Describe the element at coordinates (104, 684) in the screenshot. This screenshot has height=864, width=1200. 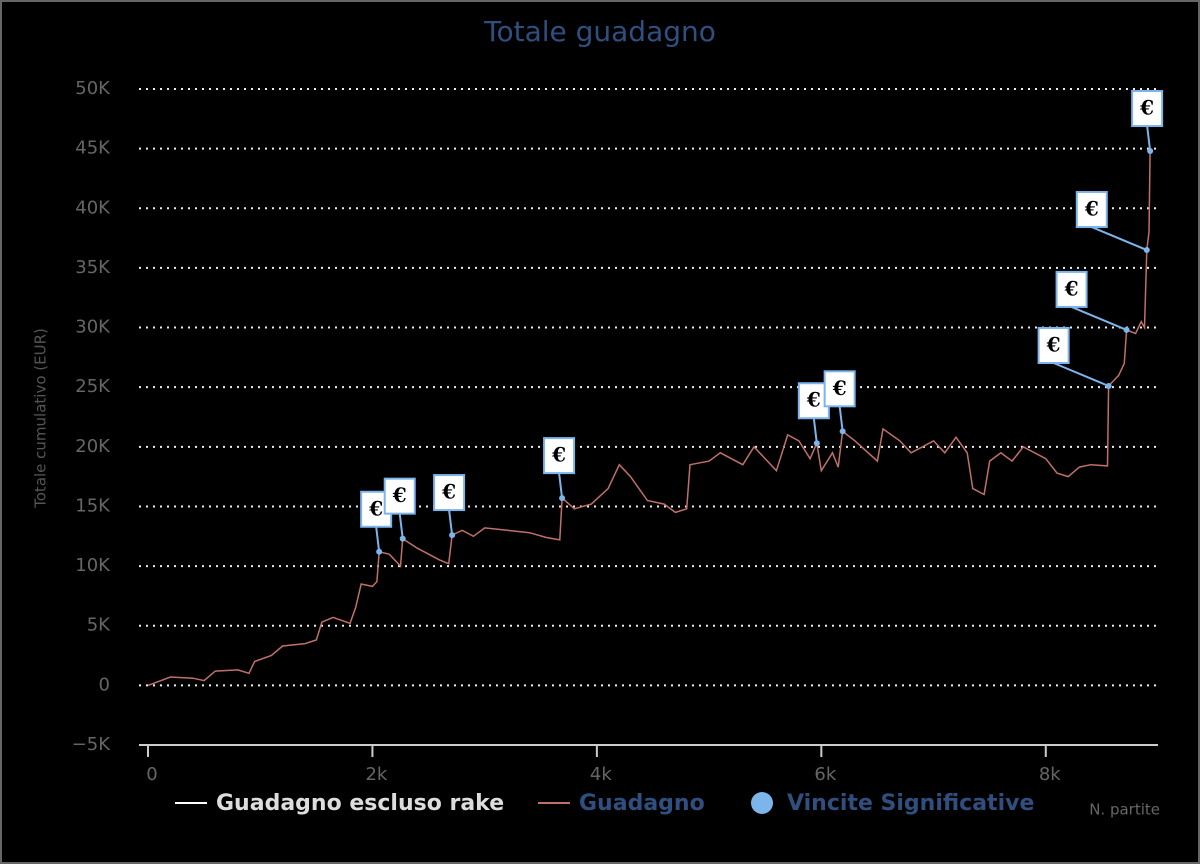
I see `y-tick-label: 0` at that location.